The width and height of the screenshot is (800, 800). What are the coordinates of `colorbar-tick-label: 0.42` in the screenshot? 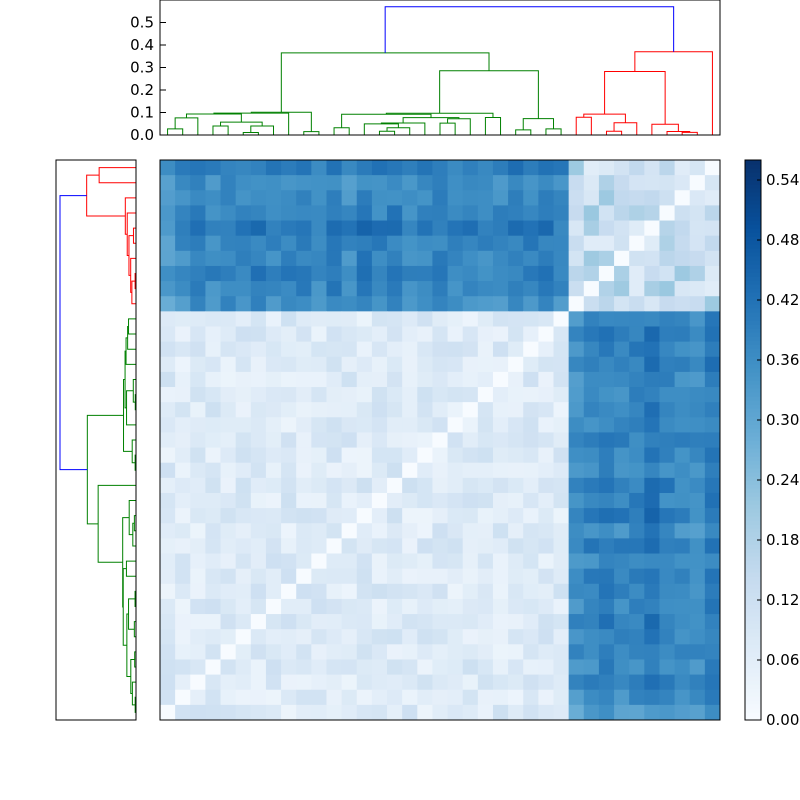 It's located at (782, 300).